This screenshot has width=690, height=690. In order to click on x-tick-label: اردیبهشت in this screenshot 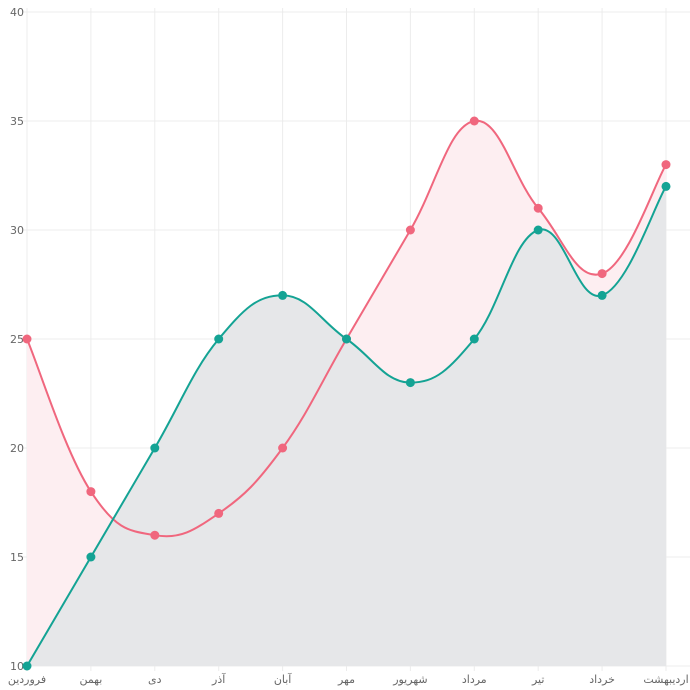, I will do `click(665, 679)`.